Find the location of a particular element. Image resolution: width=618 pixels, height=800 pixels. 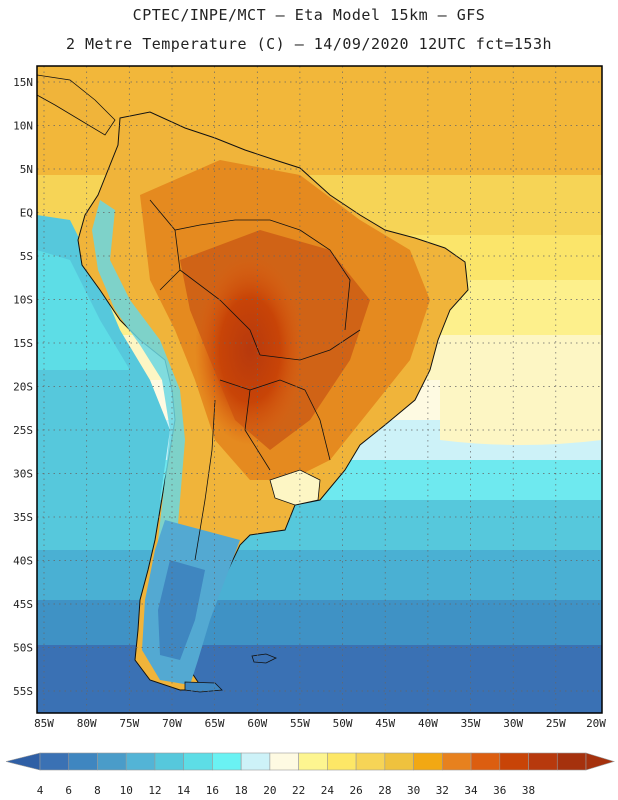

legend-level-label: 18 is located at coordinates (241, 790).